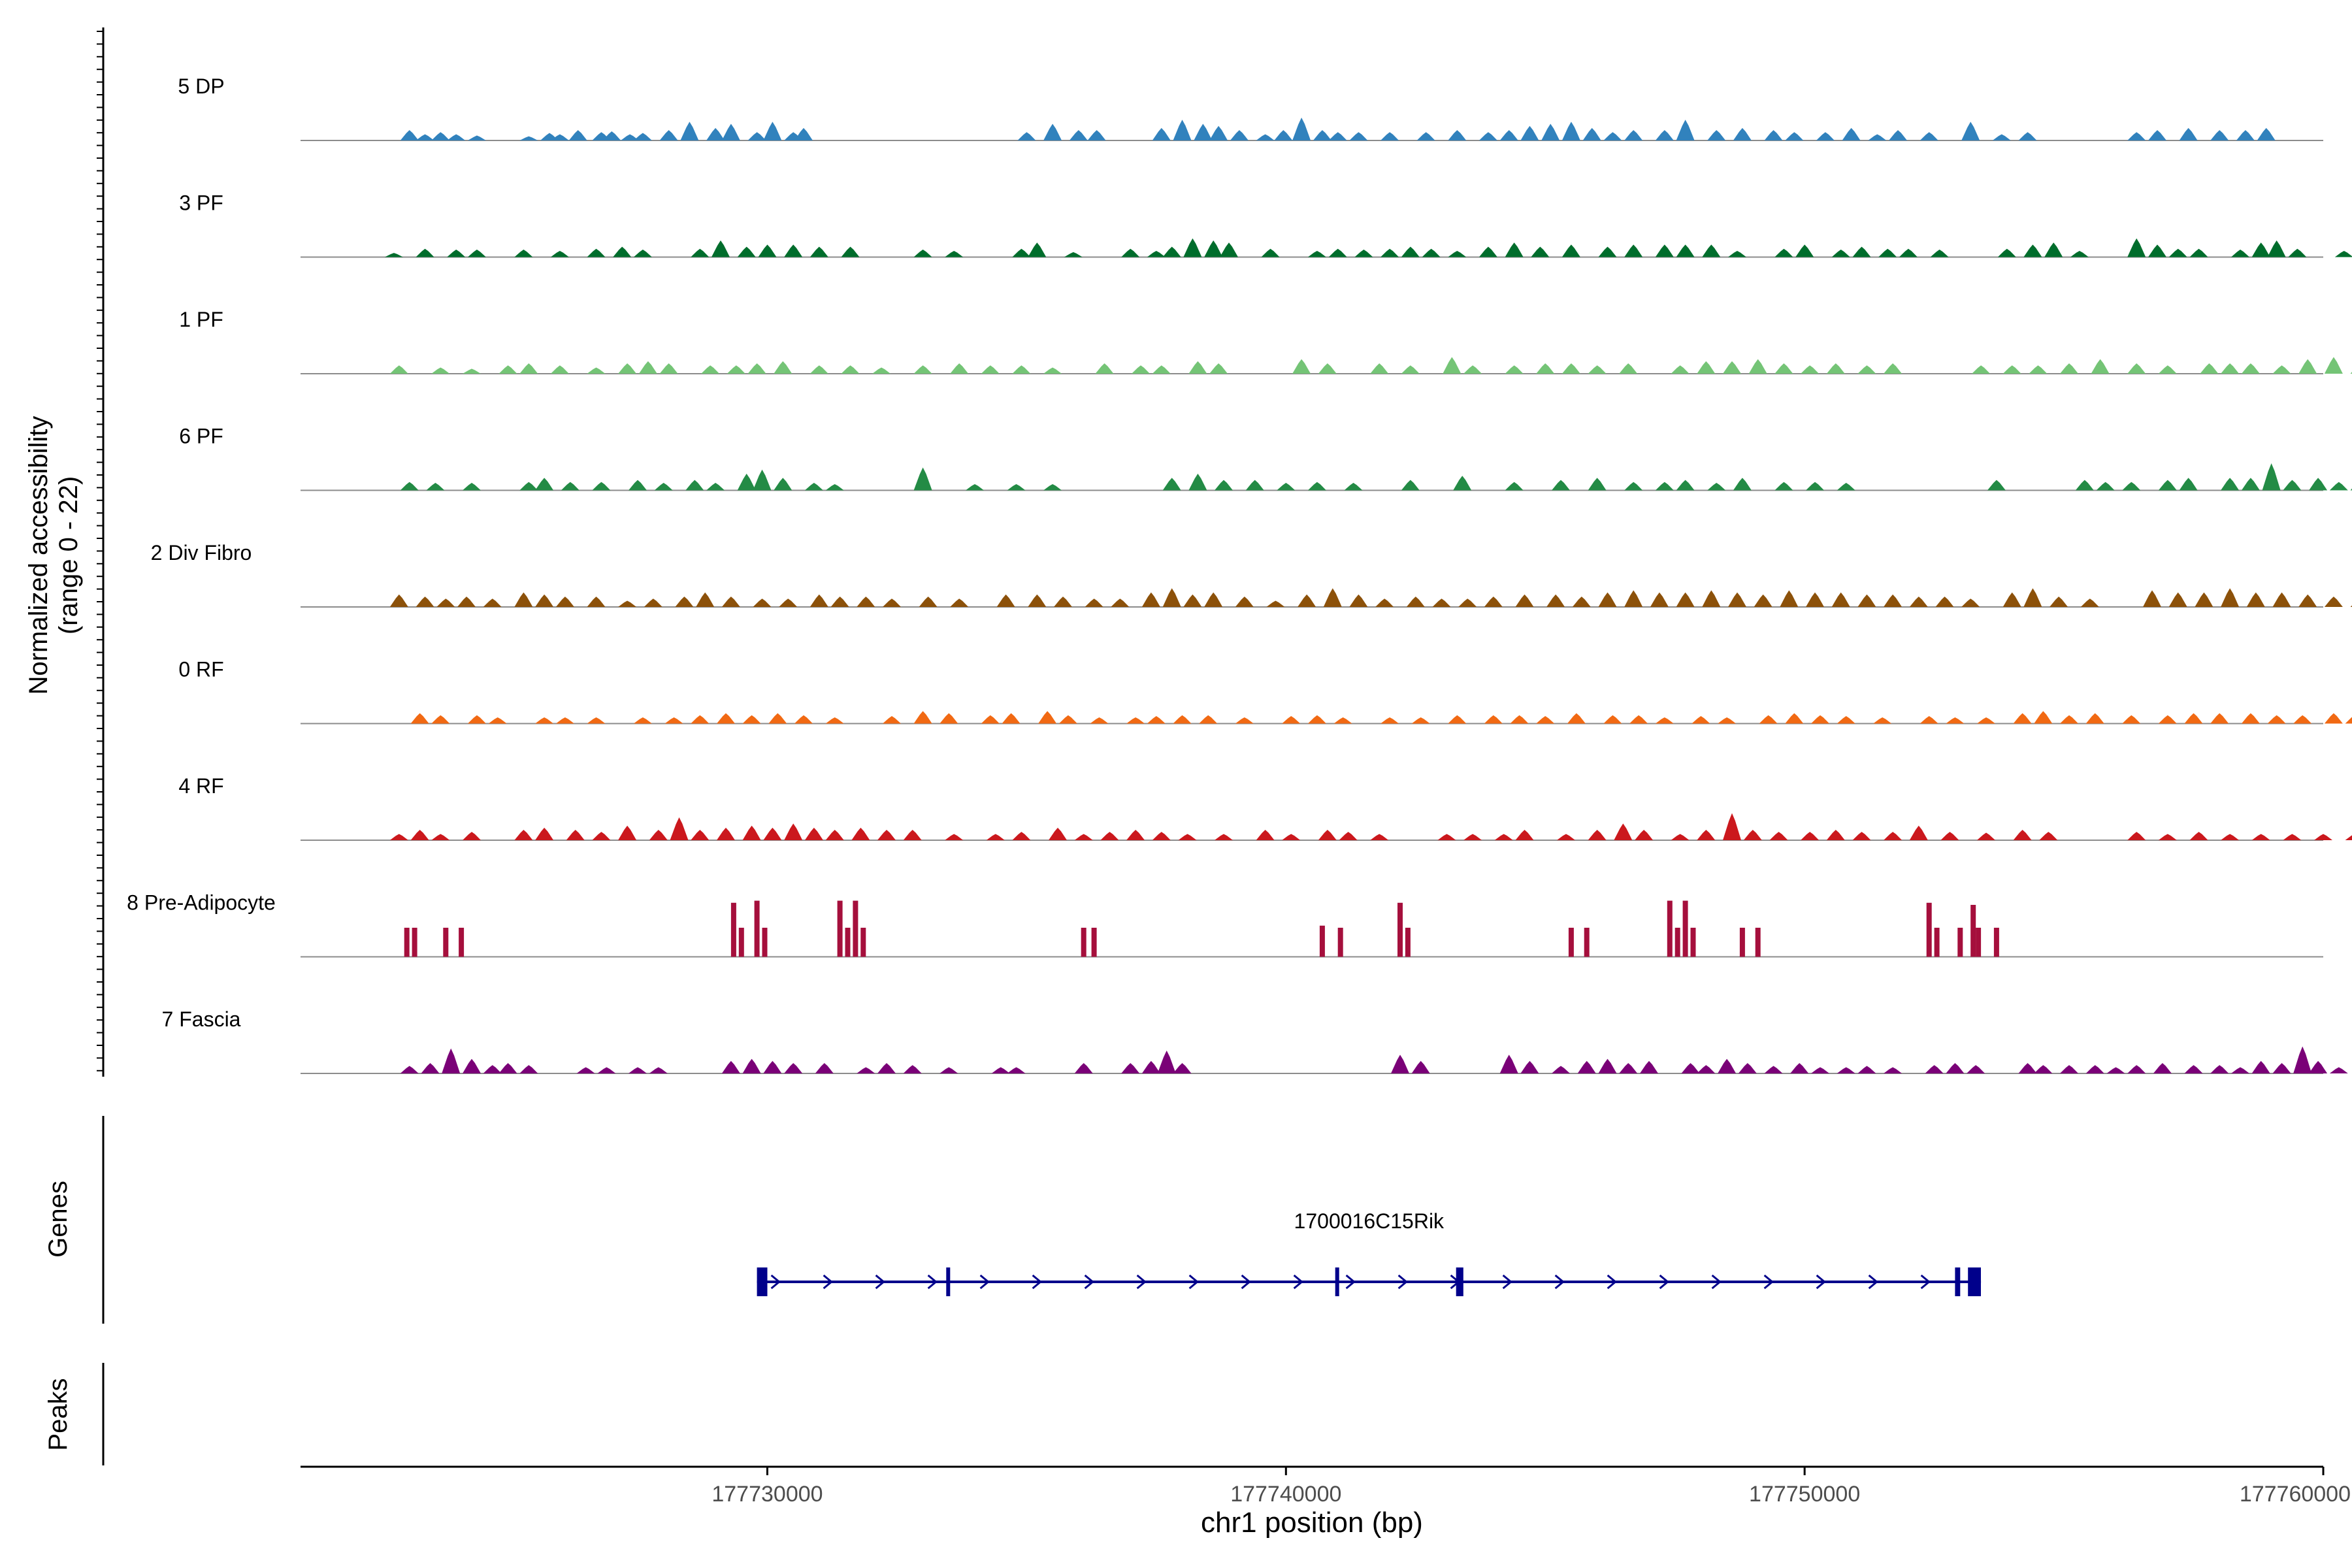 The height and width of the screenshot is (1568, 2352). I want to click on track-label: 4 RF, so click(200, 786).